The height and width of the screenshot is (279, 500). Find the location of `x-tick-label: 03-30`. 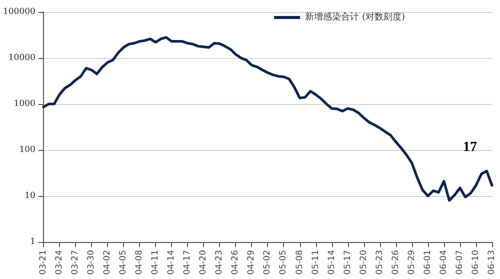

x-tick-label: 03-30 is located at coordinates (91, 262).